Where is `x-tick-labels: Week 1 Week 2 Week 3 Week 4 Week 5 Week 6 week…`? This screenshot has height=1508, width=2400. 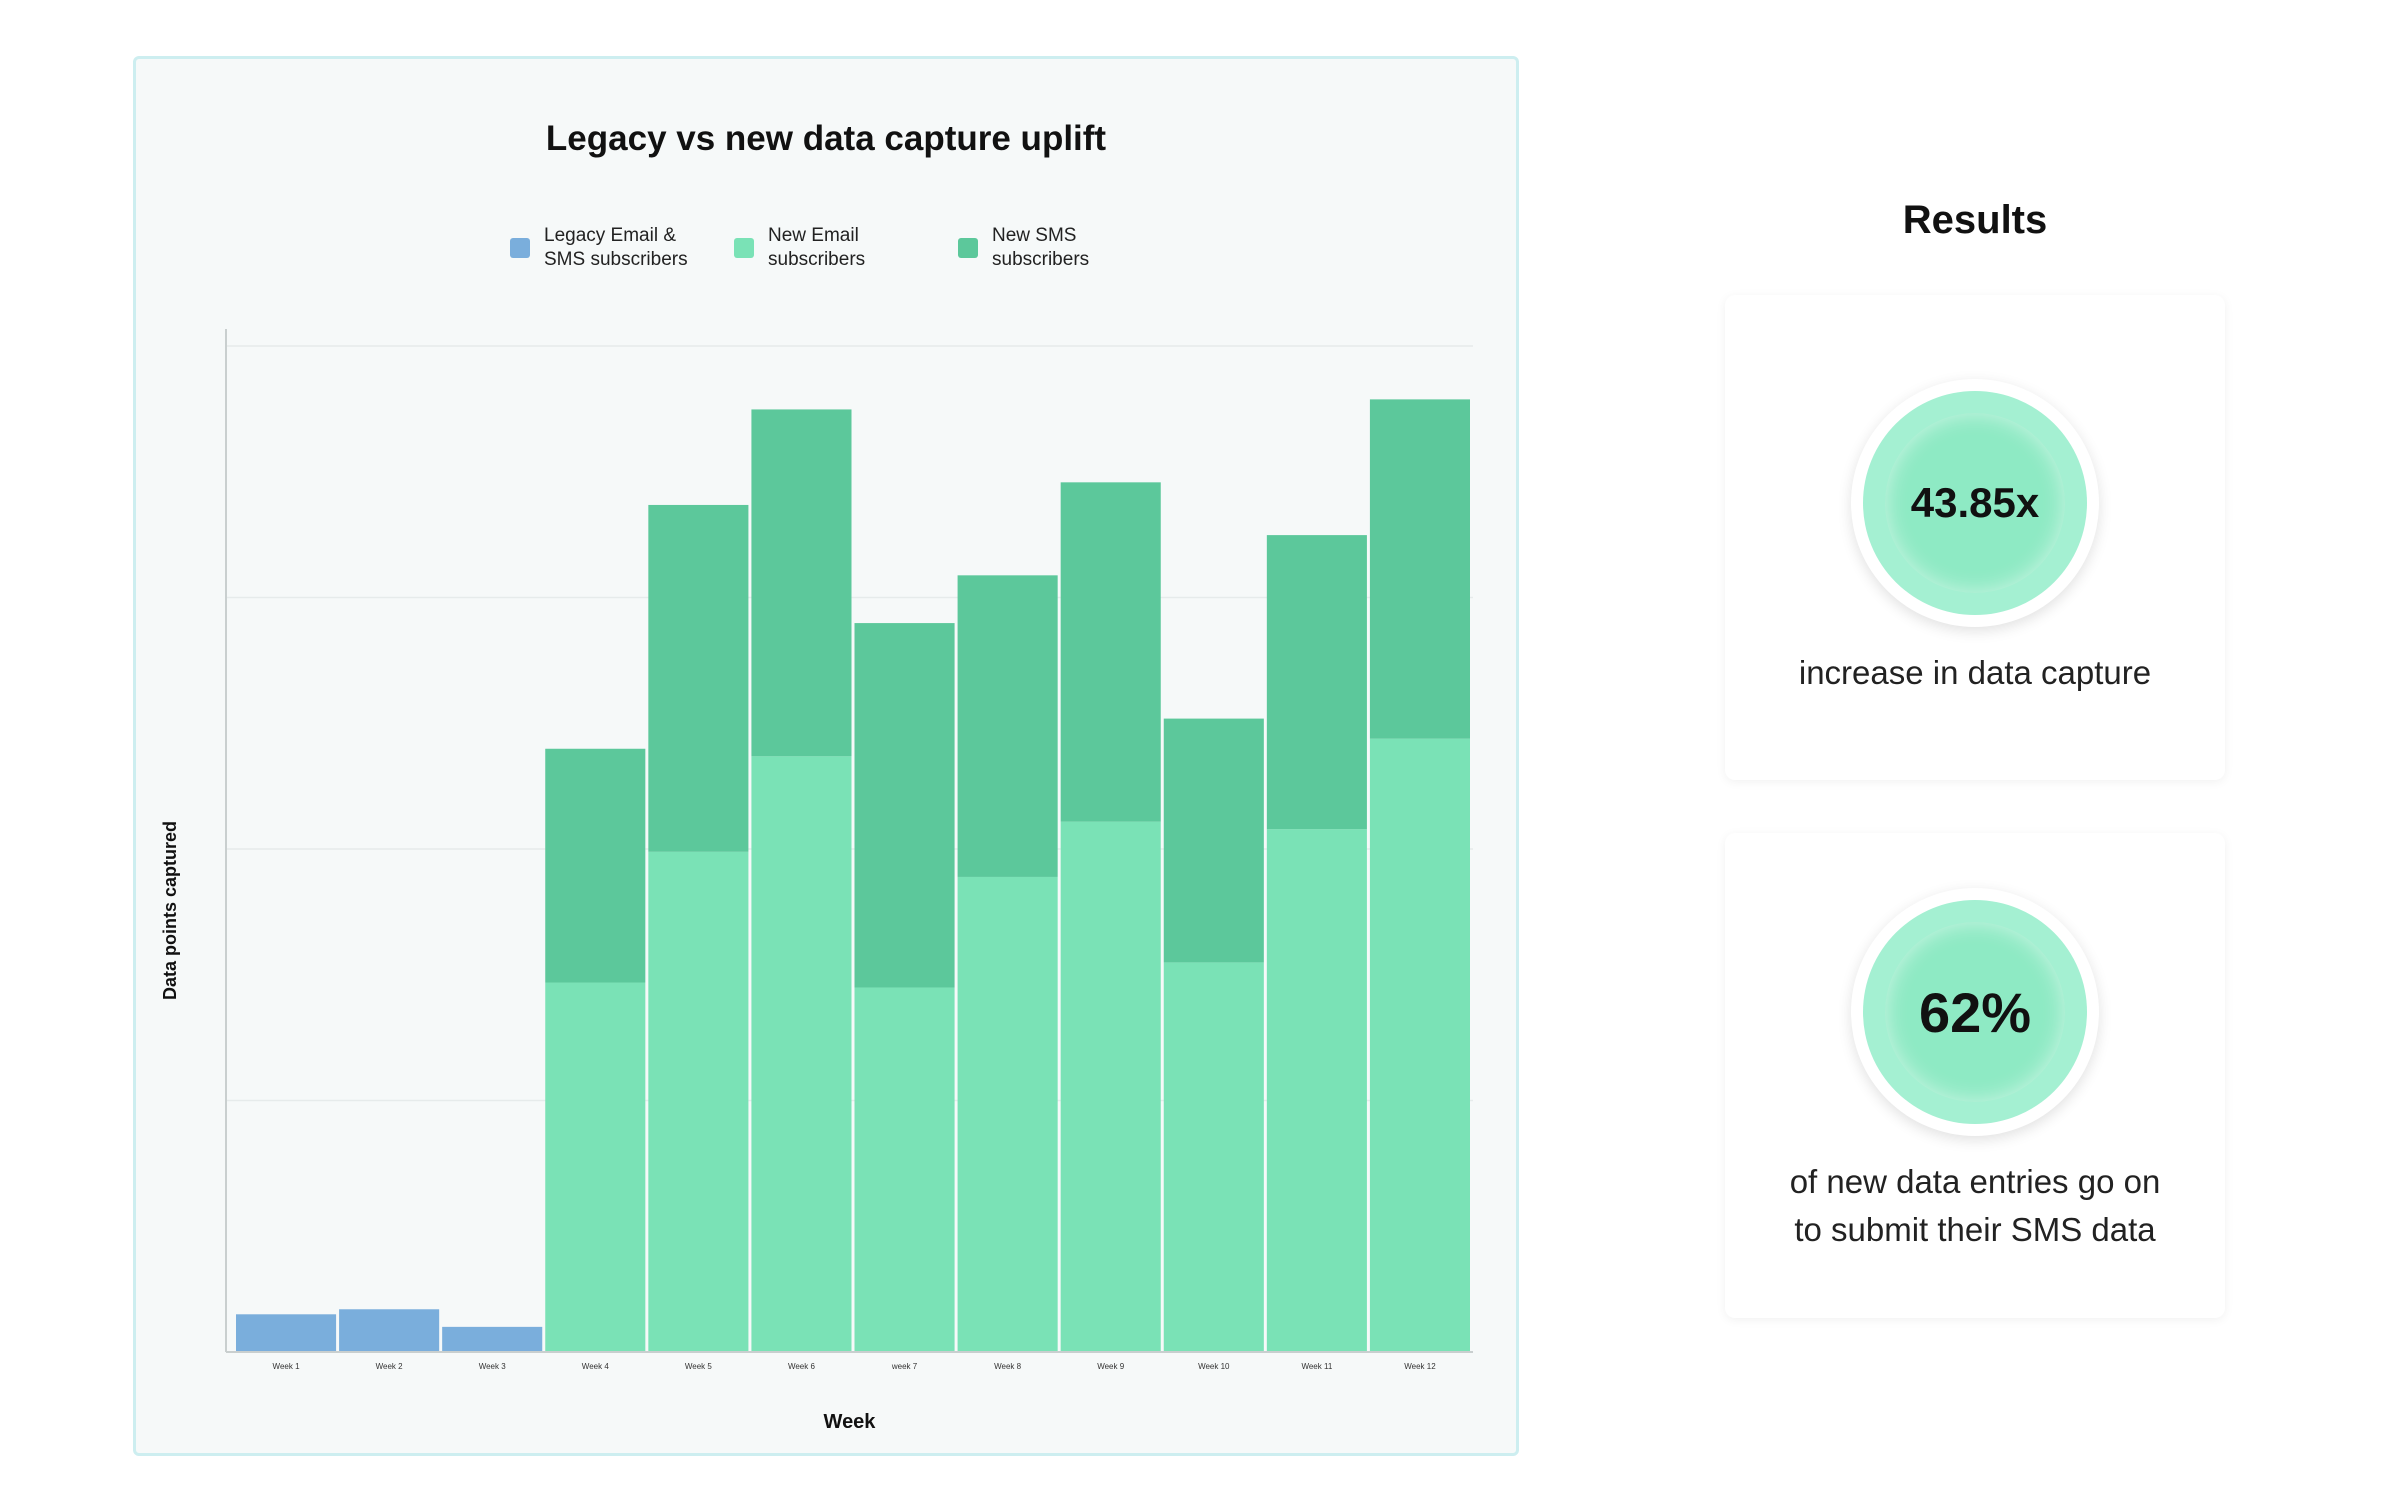 x-tick-labels: Week 1 Week 2 Week 3 Week 4 Week 5 Week 6 week… is located at coordinates (855, 1366).